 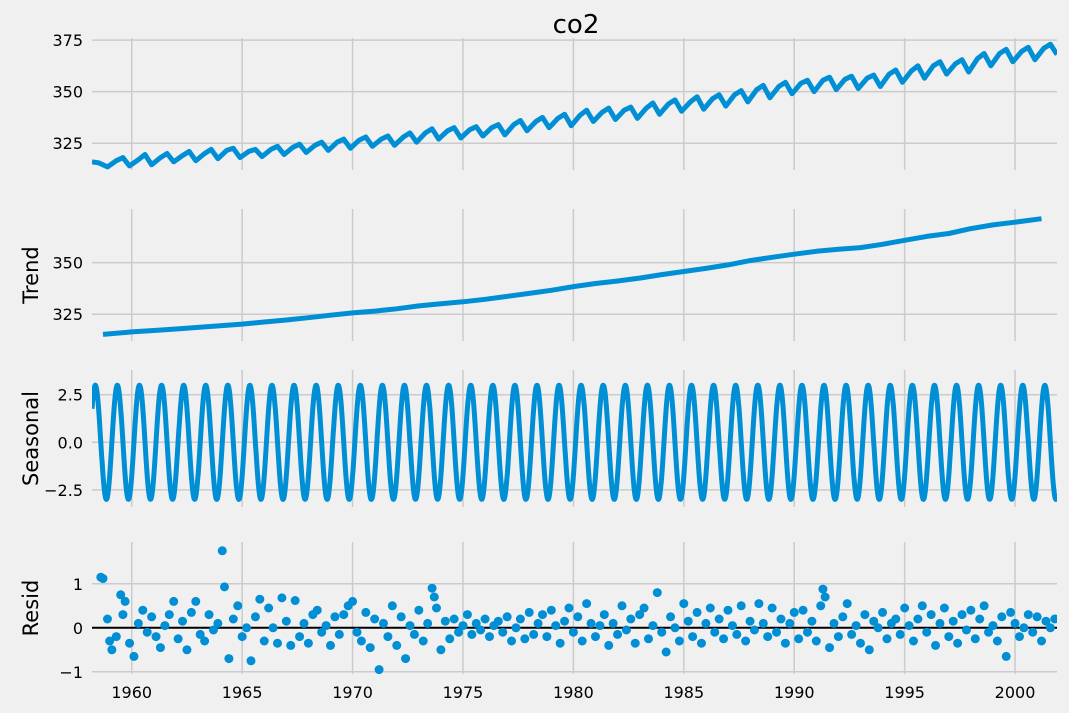 I want to click on y-axis-title: Resid, so click(x=31, y=608).